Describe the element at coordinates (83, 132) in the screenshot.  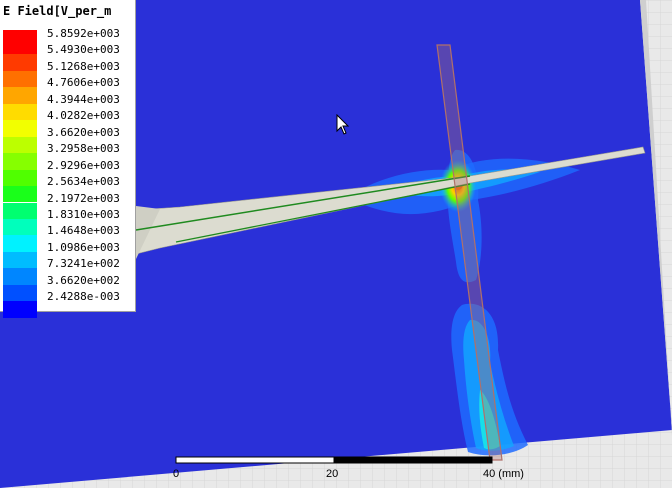
I see `legend-label: 3.6620e+003` at that location.